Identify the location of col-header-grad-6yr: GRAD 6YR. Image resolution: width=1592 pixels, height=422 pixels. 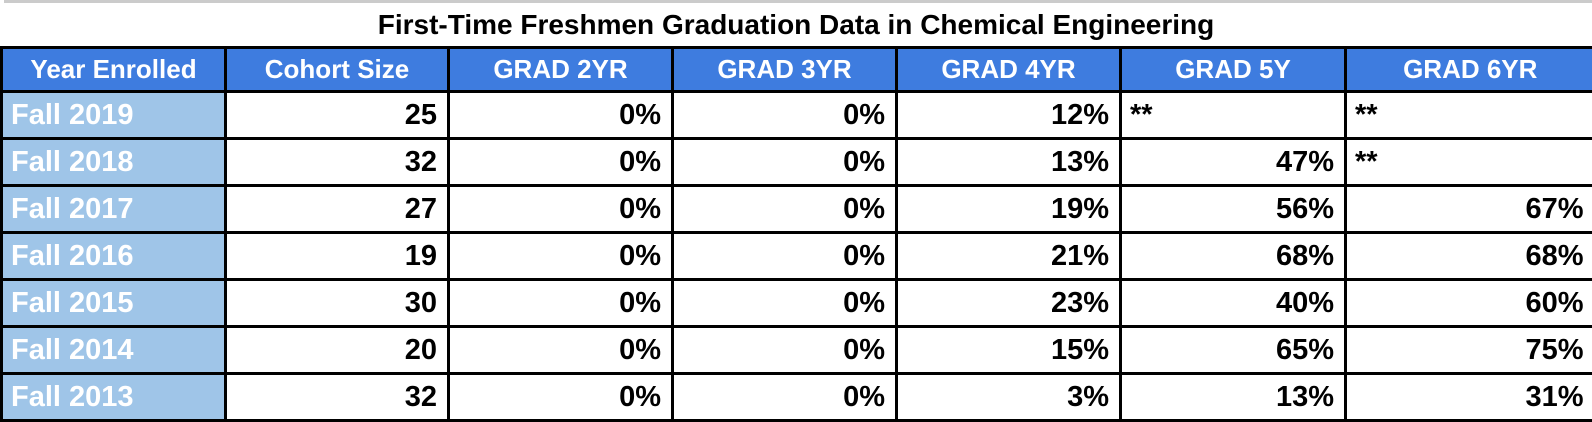
(1468, 69).